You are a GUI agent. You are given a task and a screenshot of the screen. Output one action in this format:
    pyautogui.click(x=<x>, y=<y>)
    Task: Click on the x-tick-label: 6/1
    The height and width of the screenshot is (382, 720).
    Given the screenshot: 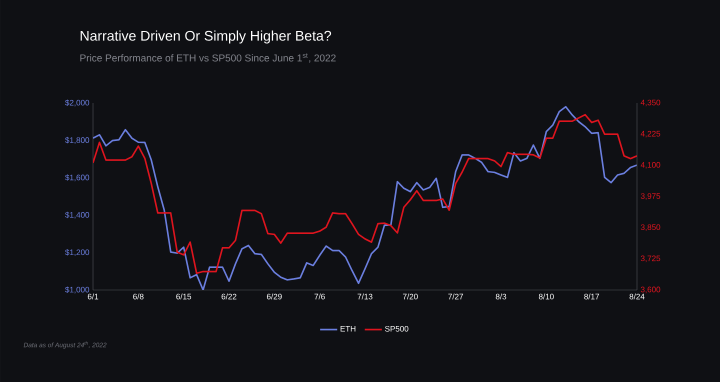 What is the action you would take?
    pyautogui.click(x=93, y=297)
    